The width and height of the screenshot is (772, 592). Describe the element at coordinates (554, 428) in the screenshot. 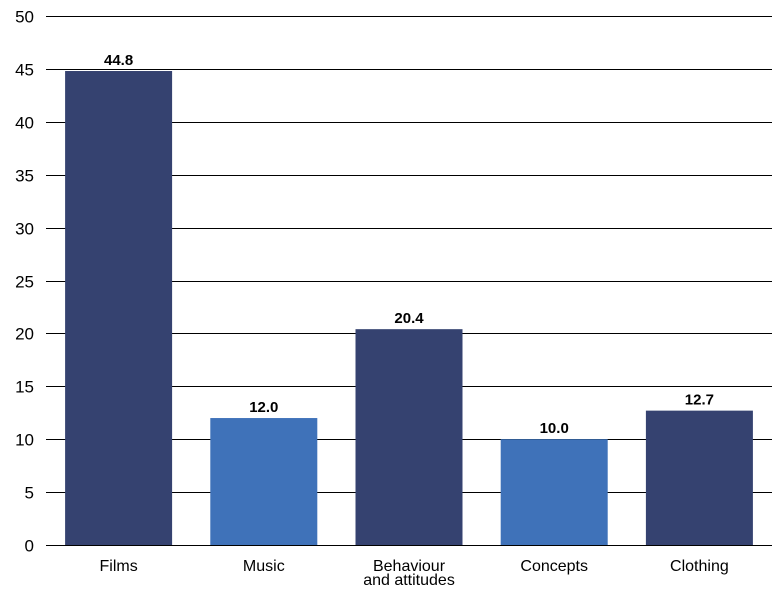

I see `data-label: 10.0` at that location.